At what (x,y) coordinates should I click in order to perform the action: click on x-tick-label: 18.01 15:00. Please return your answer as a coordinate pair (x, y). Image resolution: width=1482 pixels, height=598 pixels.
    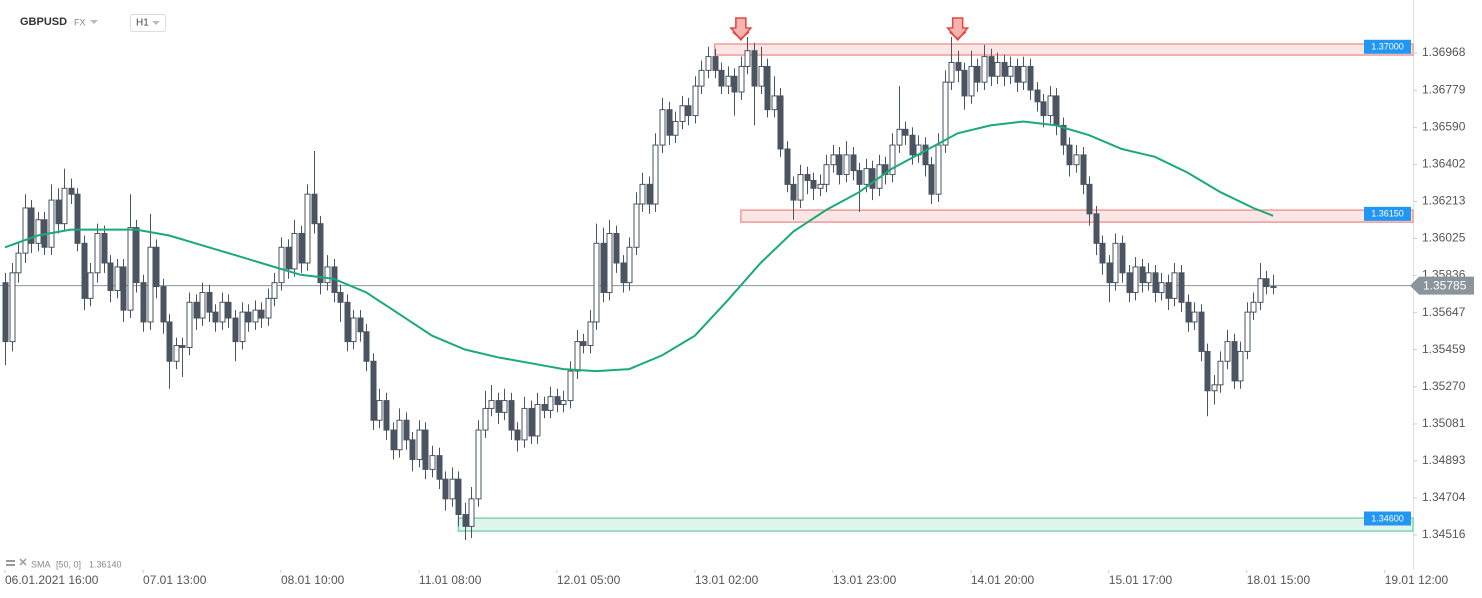
    Looking at the image, I should click on (1279, 580).